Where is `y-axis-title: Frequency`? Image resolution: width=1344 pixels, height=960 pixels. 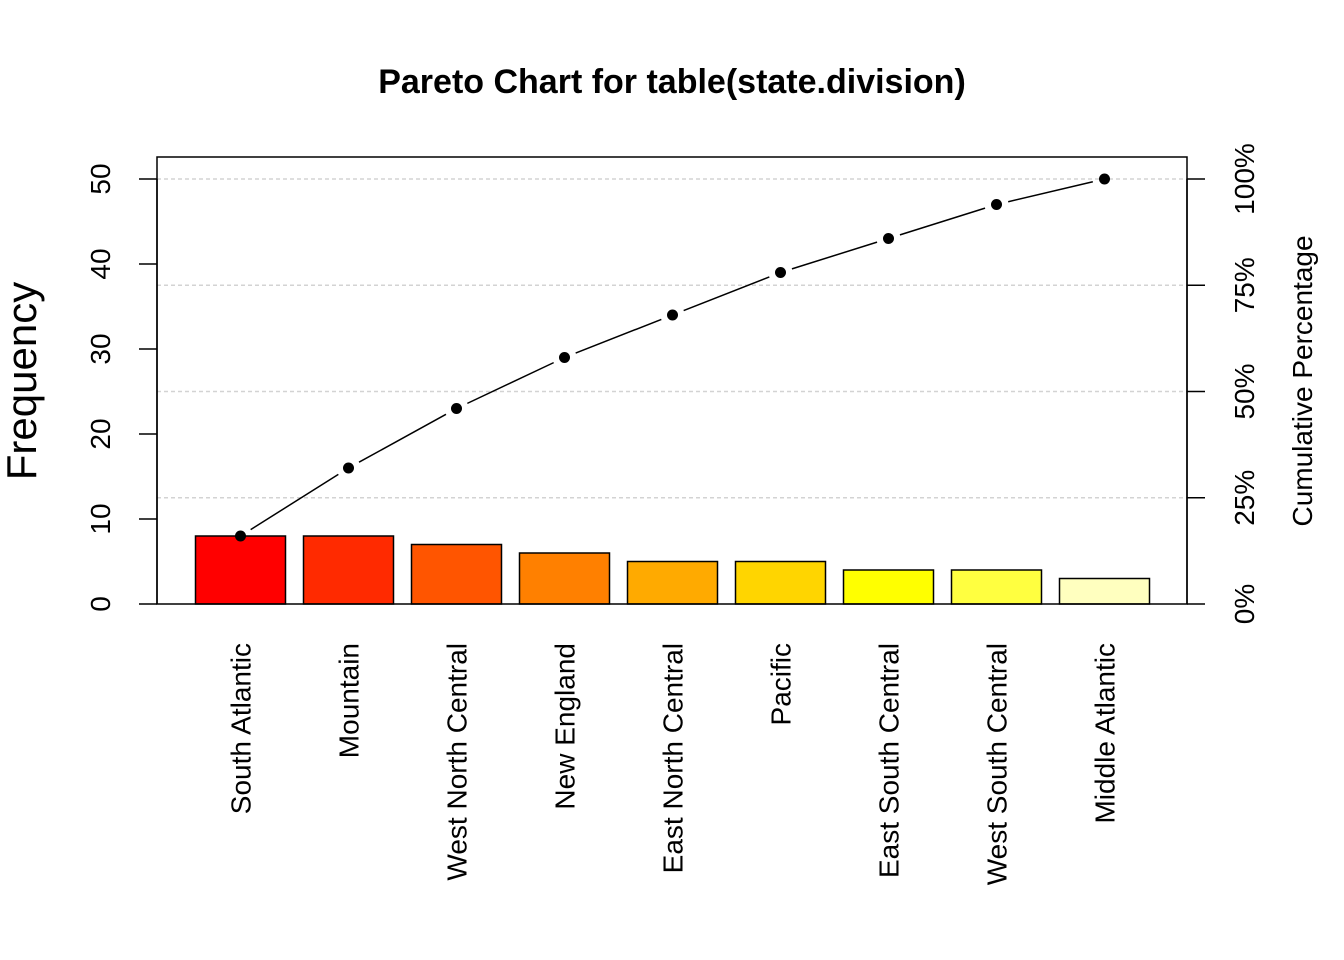 y-axis-title: Frequency is located at coordinates (22, 381).